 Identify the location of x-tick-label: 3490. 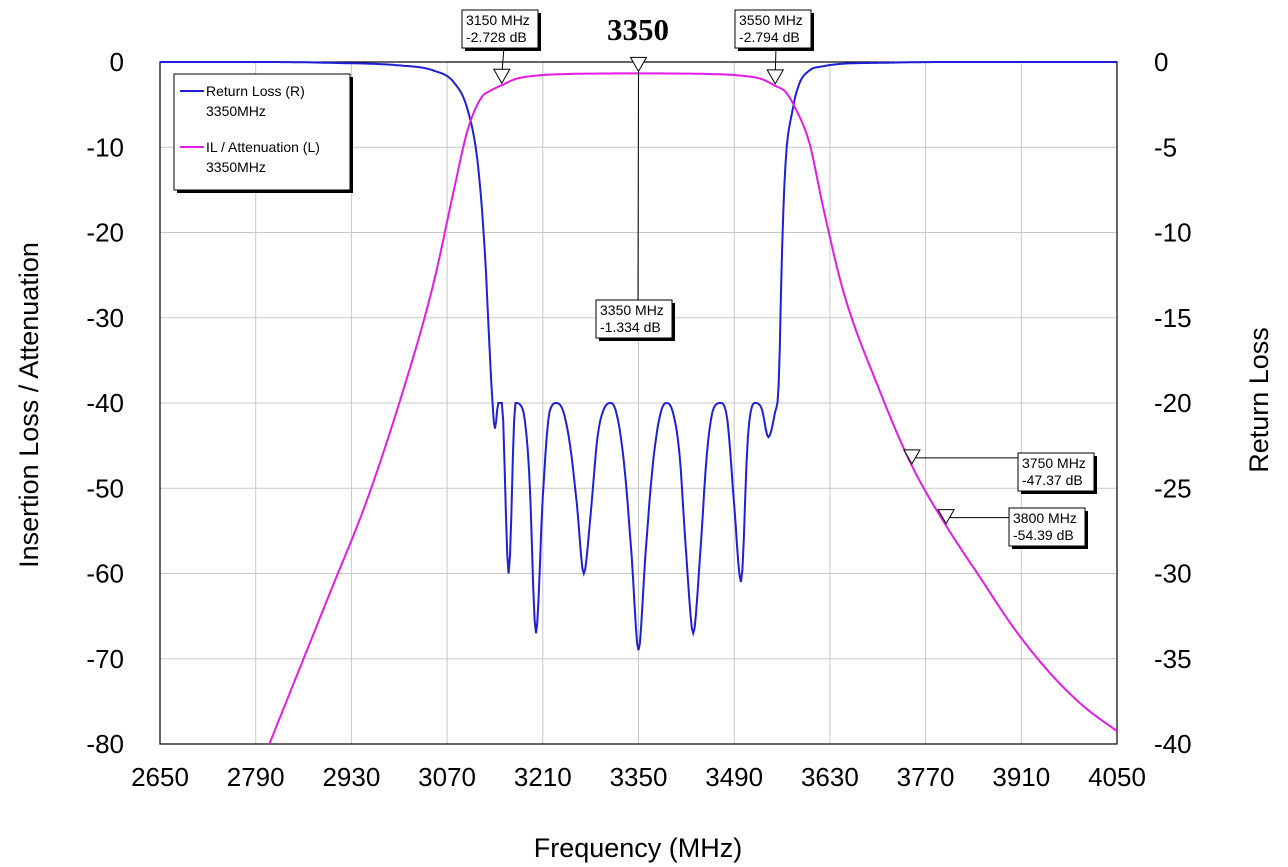
(734, 777).